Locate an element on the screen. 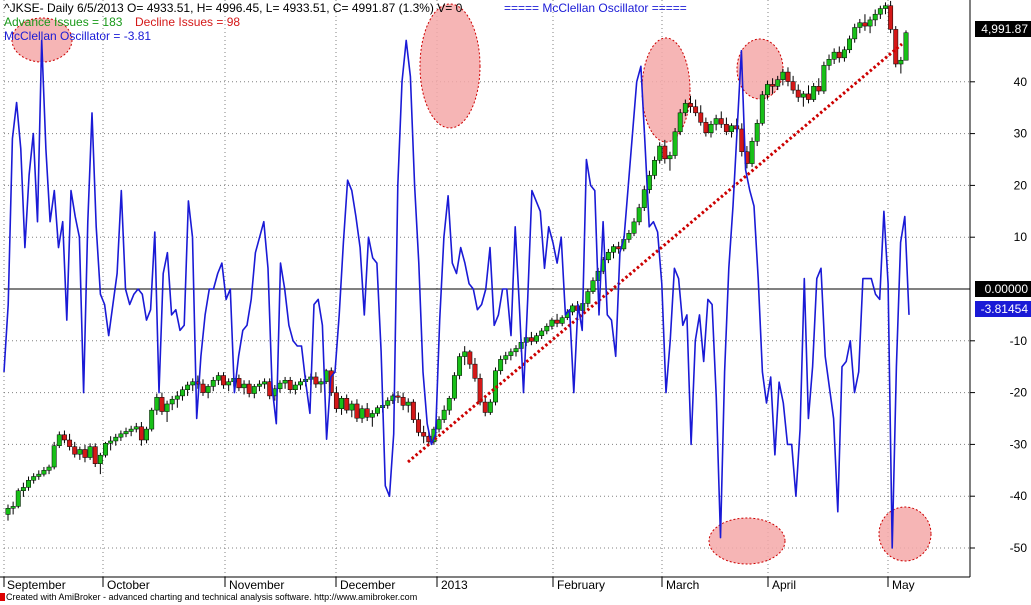 Image resolution: width=1031 pixels, height=605 pixels. month-label: April is located at coordinates (784, 585).